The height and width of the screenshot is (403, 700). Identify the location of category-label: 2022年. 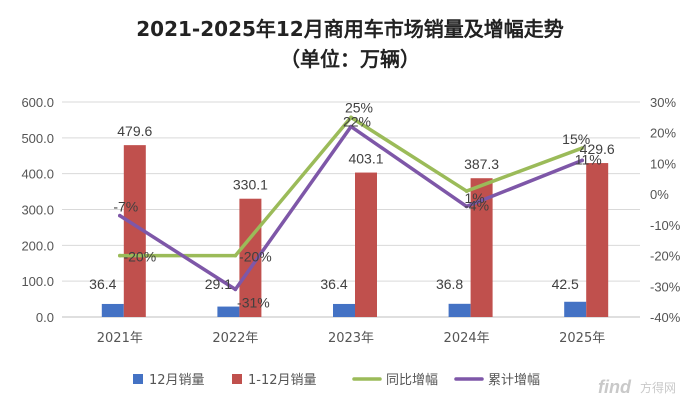
(235, 338).